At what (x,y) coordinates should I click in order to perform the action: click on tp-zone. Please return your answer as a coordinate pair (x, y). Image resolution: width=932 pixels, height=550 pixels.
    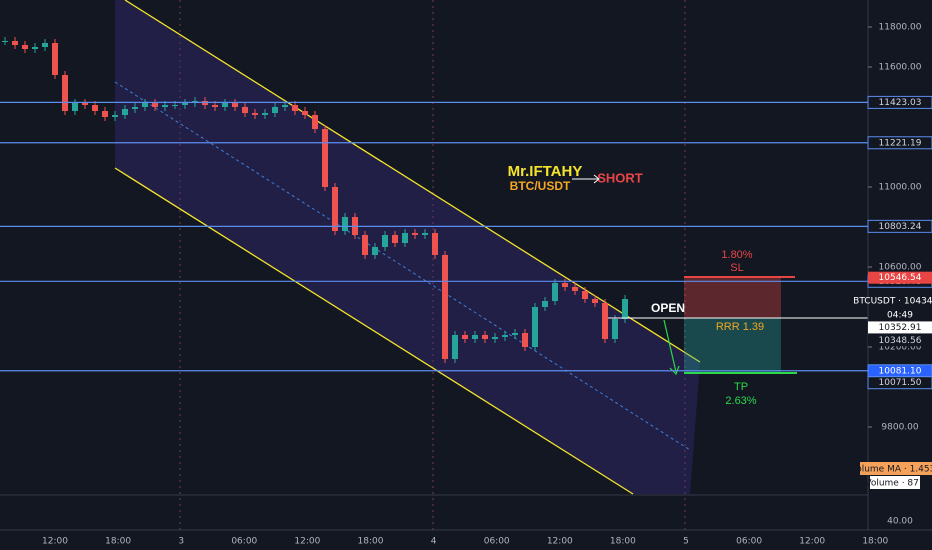
    Looking at the image, I should click on (732, 345).